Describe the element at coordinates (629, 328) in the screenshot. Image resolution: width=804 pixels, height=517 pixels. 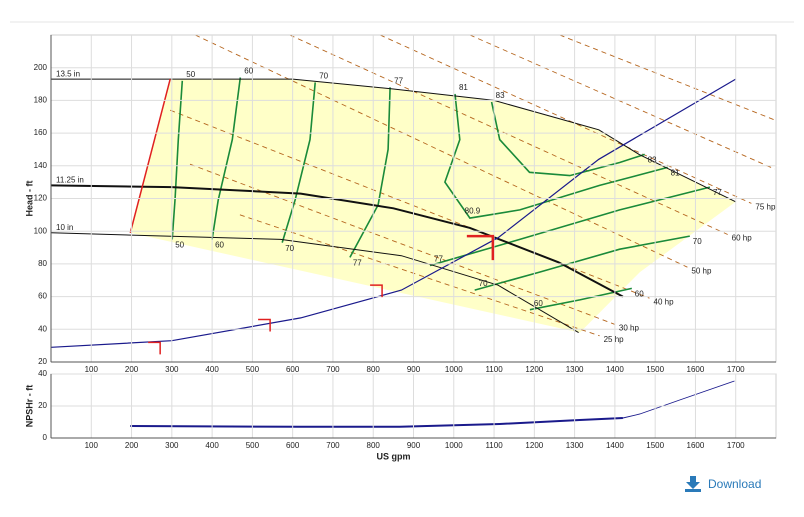
I see `power-label: 30 hp` at that location.